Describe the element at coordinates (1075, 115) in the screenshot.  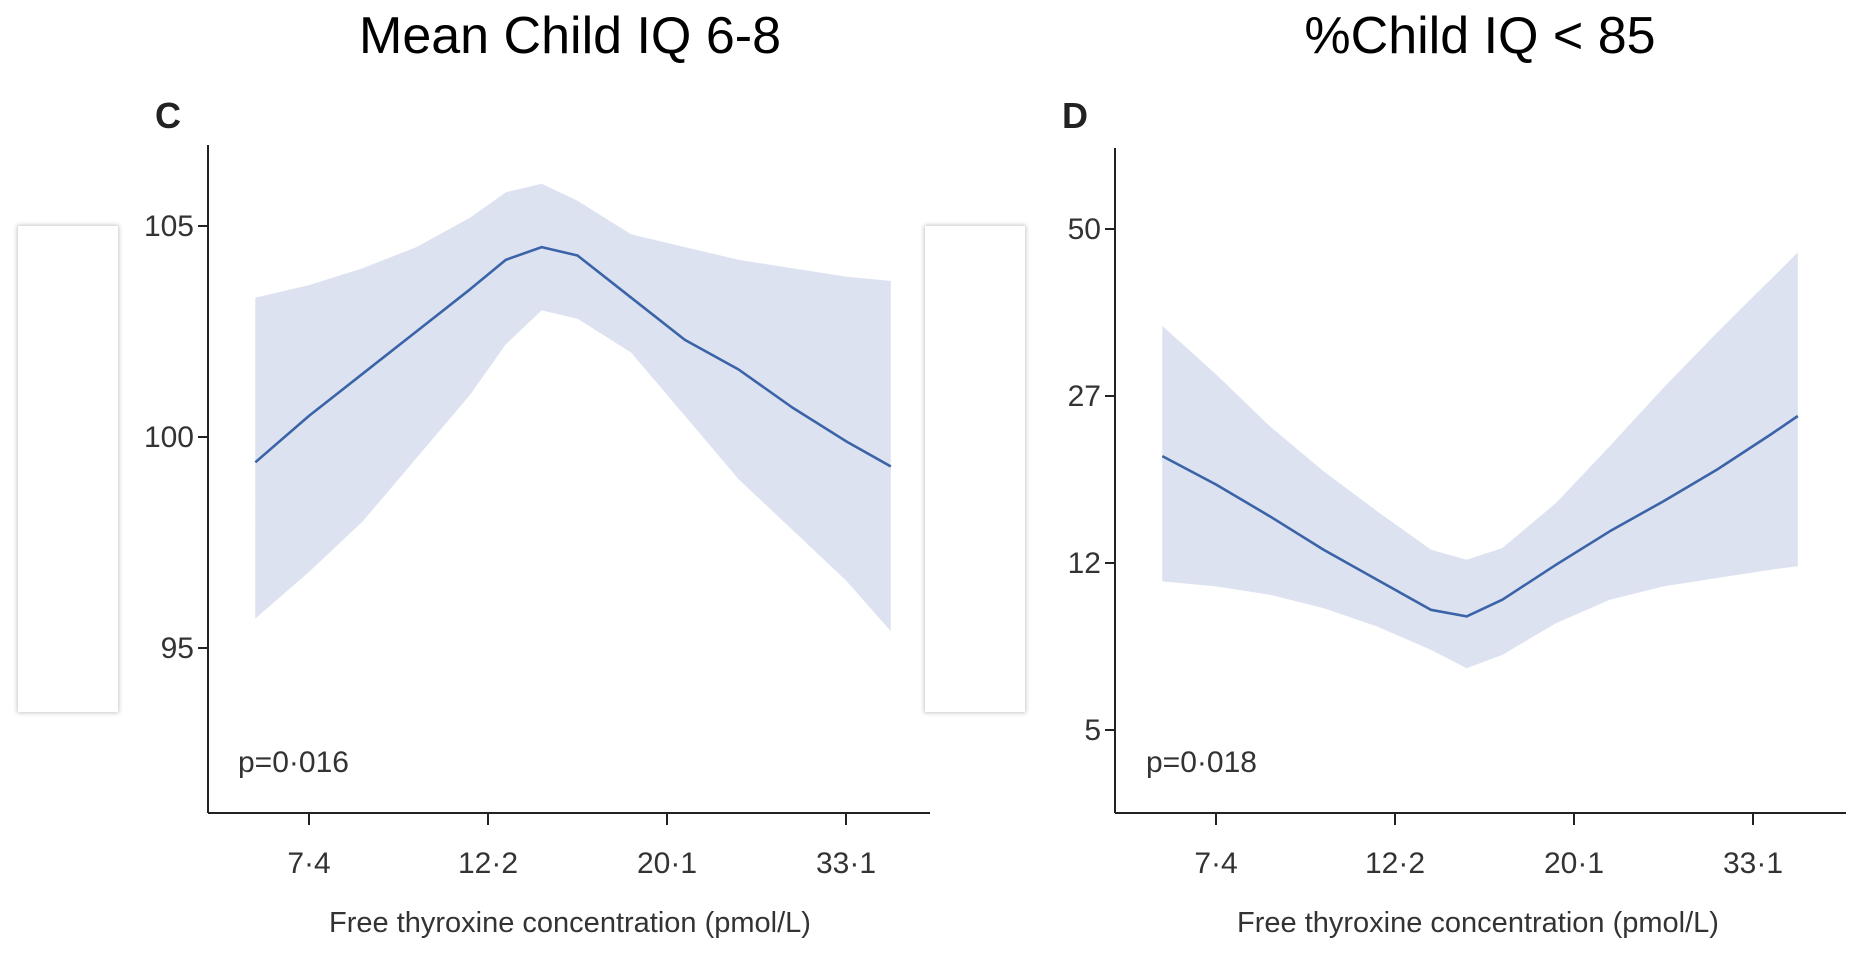
I see `panel-label-d: D` at that location.